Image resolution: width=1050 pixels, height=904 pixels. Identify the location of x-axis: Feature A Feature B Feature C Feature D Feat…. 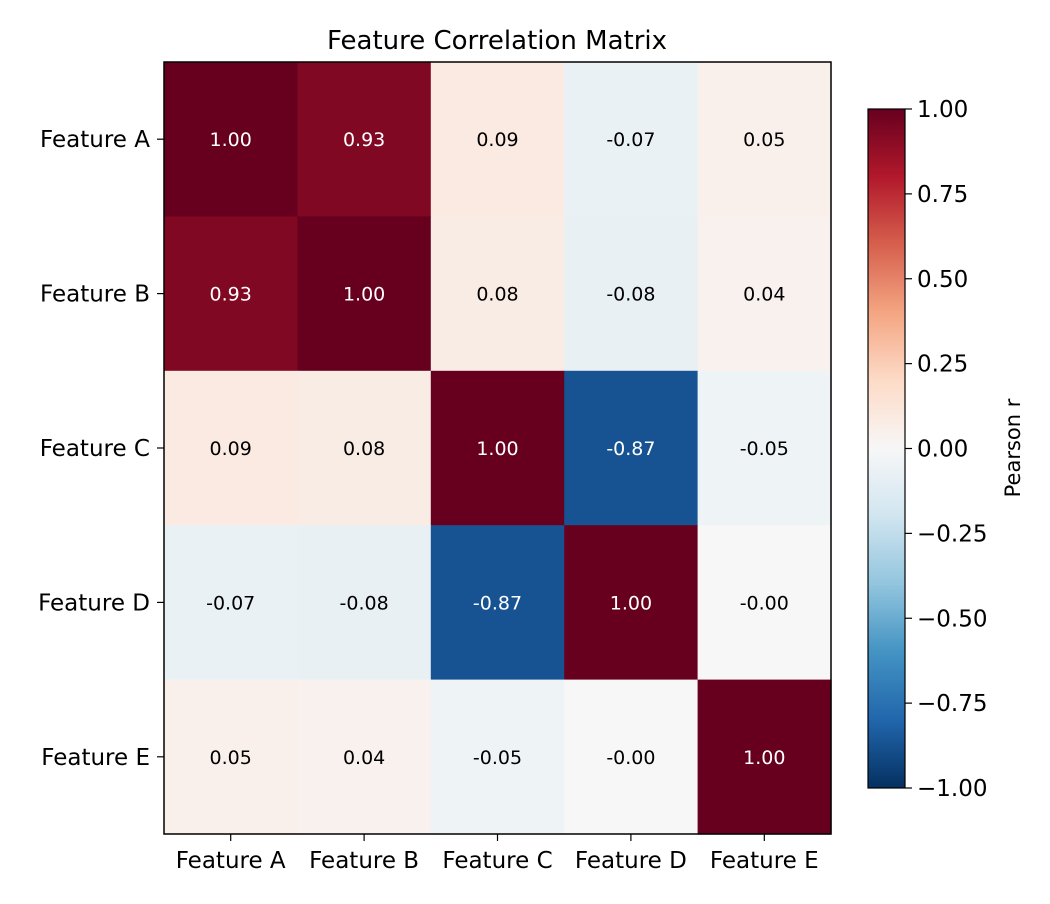
(497, 854).